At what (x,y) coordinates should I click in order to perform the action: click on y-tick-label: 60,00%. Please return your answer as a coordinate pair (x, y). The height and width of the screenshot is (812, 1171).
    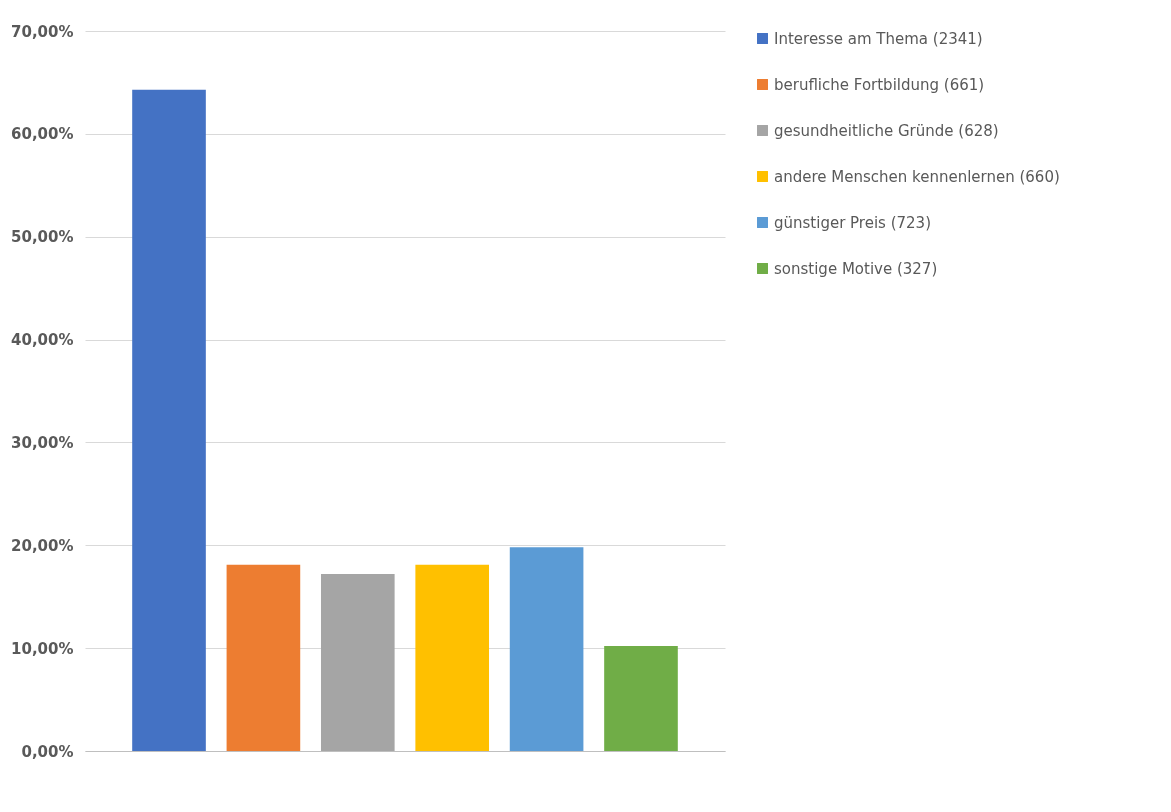
    Looking at the image, I should click on (42, 134).